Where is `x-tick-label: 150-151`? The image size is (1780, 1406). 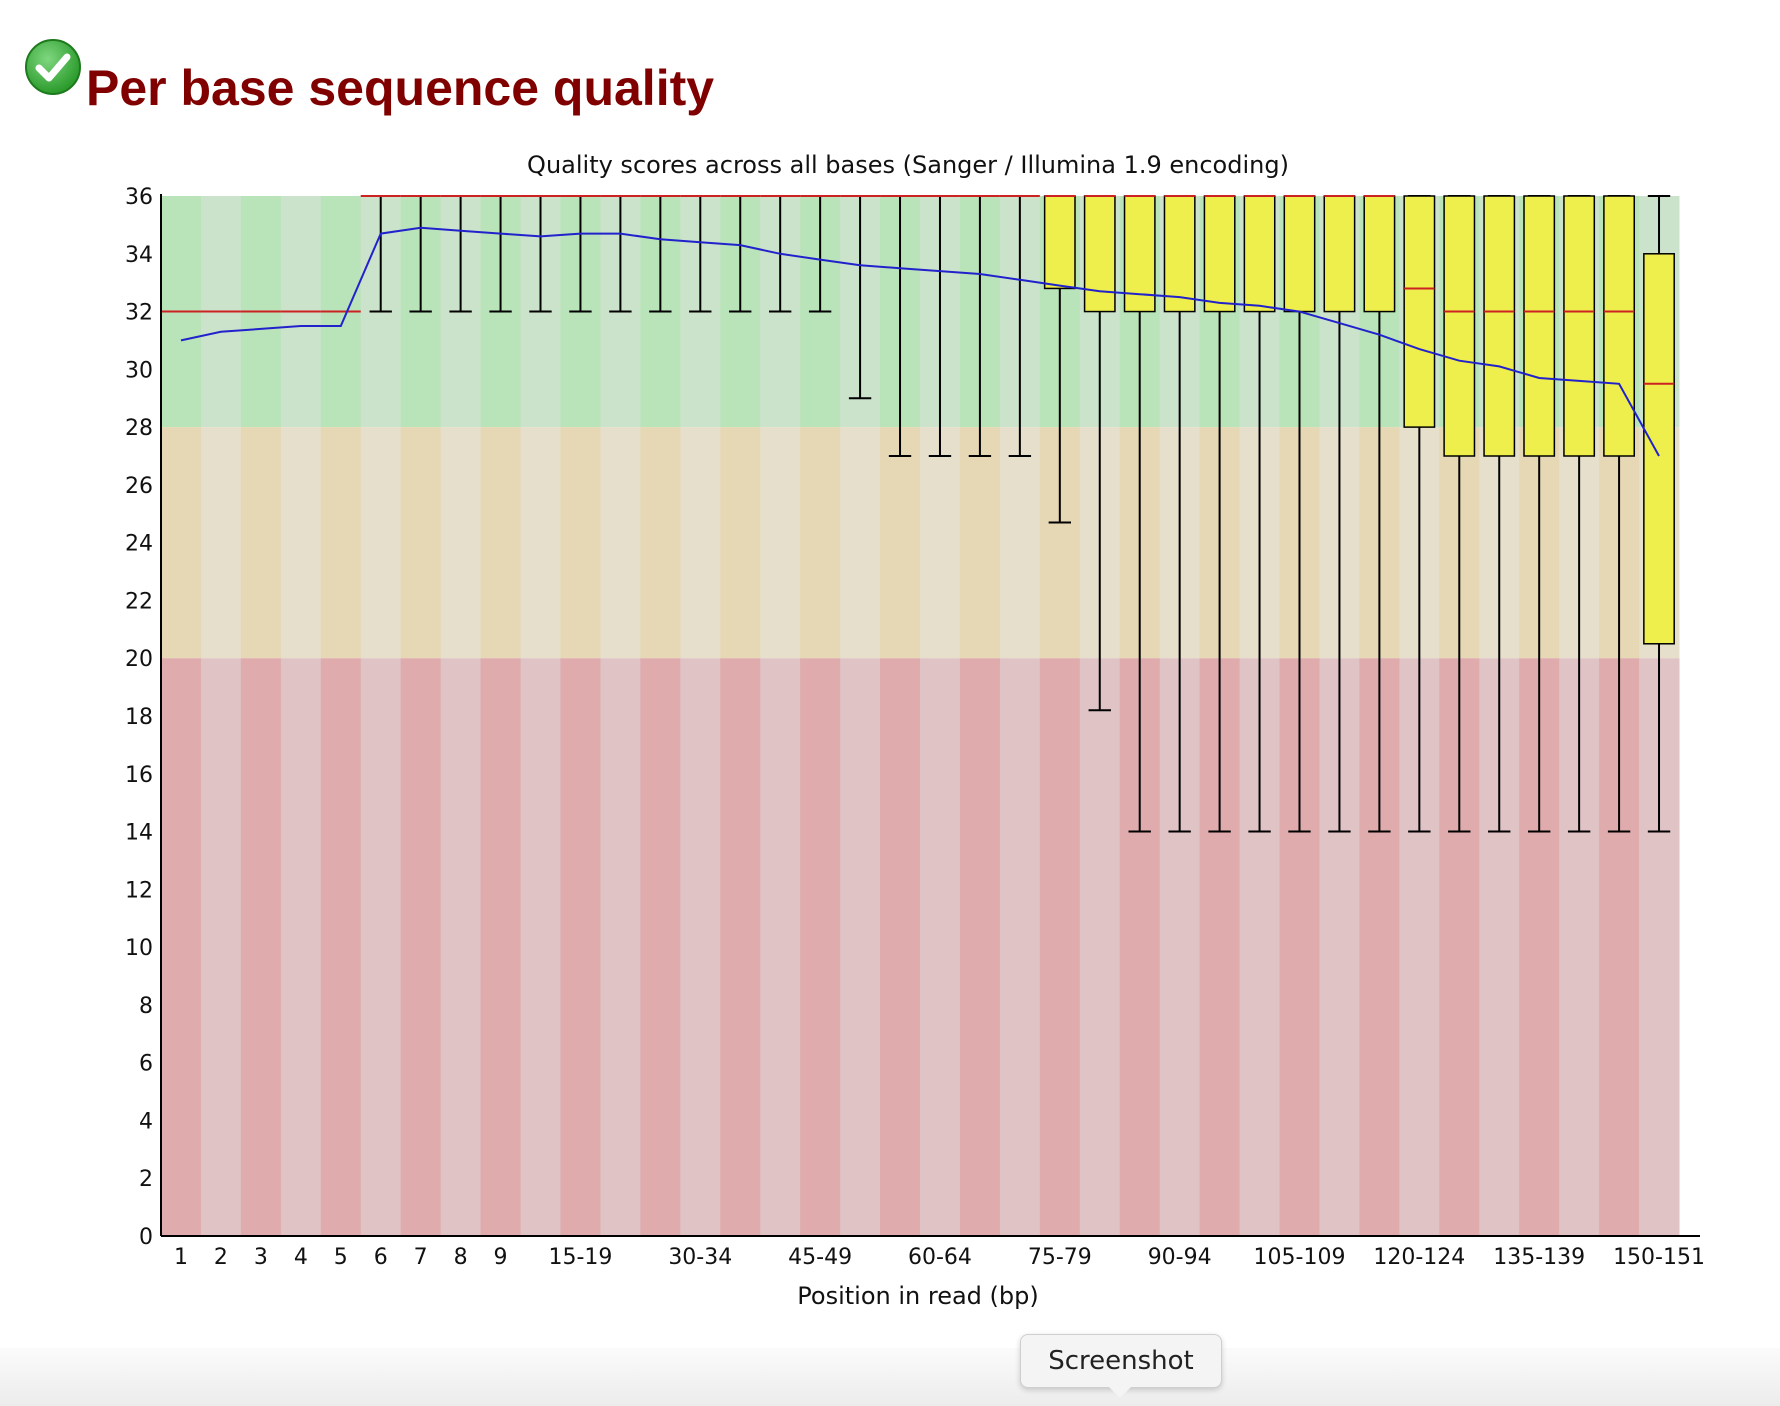 x-tick-label: 150-151 is located at coordinates (1659, 1257).